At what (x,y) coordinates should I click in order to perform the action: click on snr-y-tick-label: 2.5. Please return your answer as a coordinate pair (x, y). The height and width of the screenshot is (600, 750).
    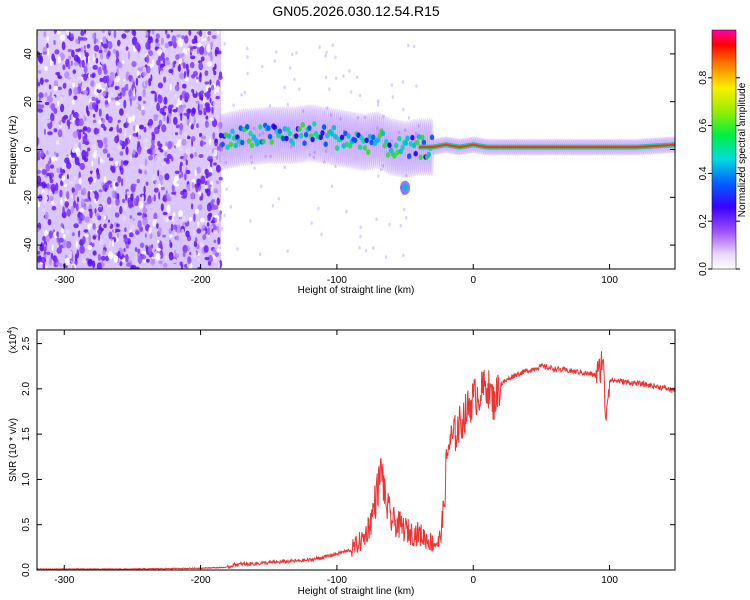
    Looking at the image, I should click on (26, 343).